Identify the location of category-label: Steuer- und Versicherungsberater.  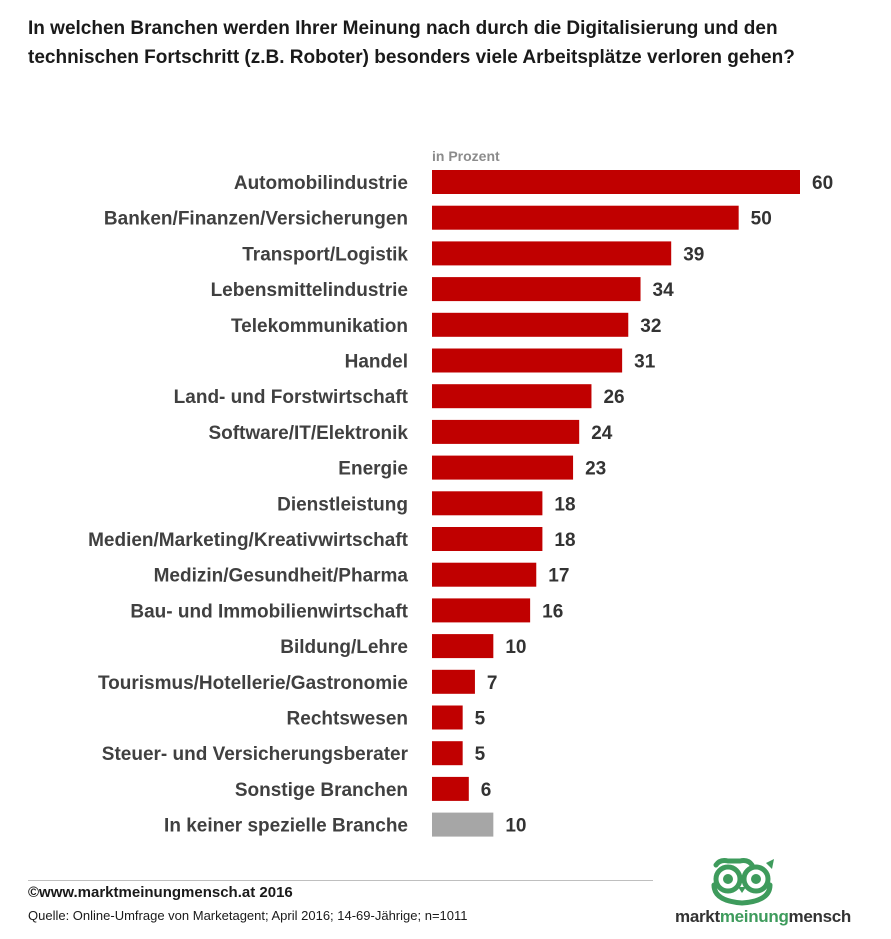
(255, 754).